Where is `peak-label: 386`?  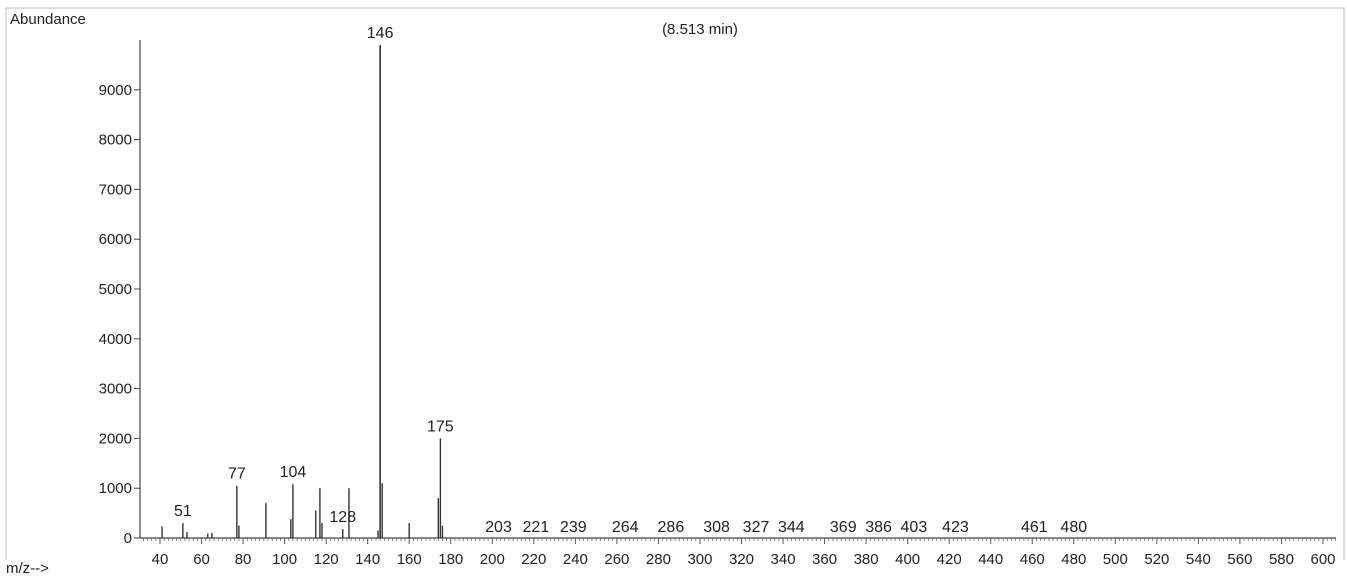
peak-label: 386 is located at coordinates (878, 527).